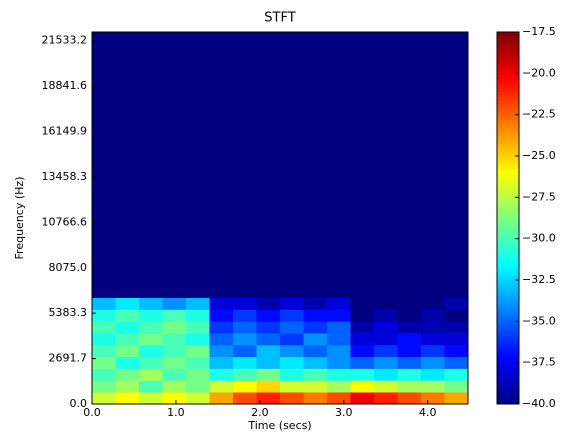 Image resolution: width=562 pixels, height=432 pixels. What do you see at coordinates (279, 425) in the screenshot?
I see `x-axis-label: Time (secs)` at bounding box center [279, 425].